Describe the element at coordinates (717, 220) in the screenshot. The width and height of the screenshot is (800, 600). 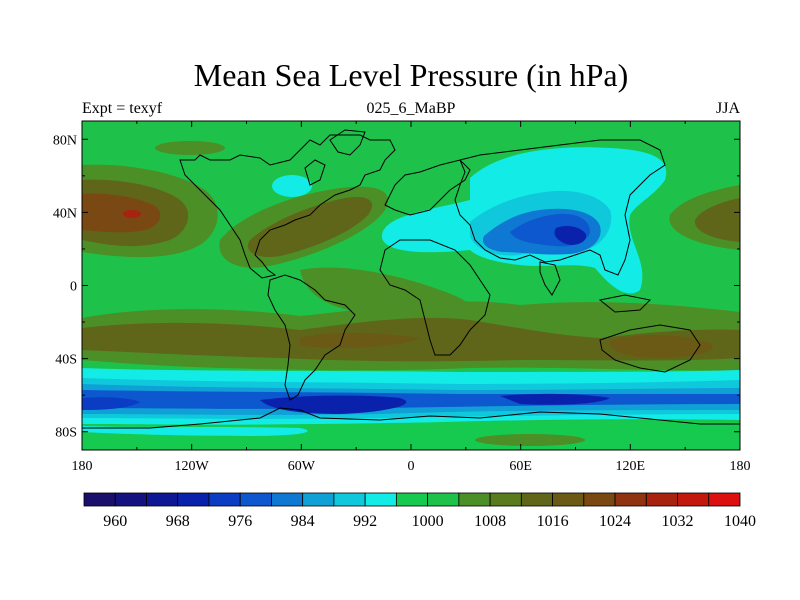
I see `east-pacific-high-core` at that location.